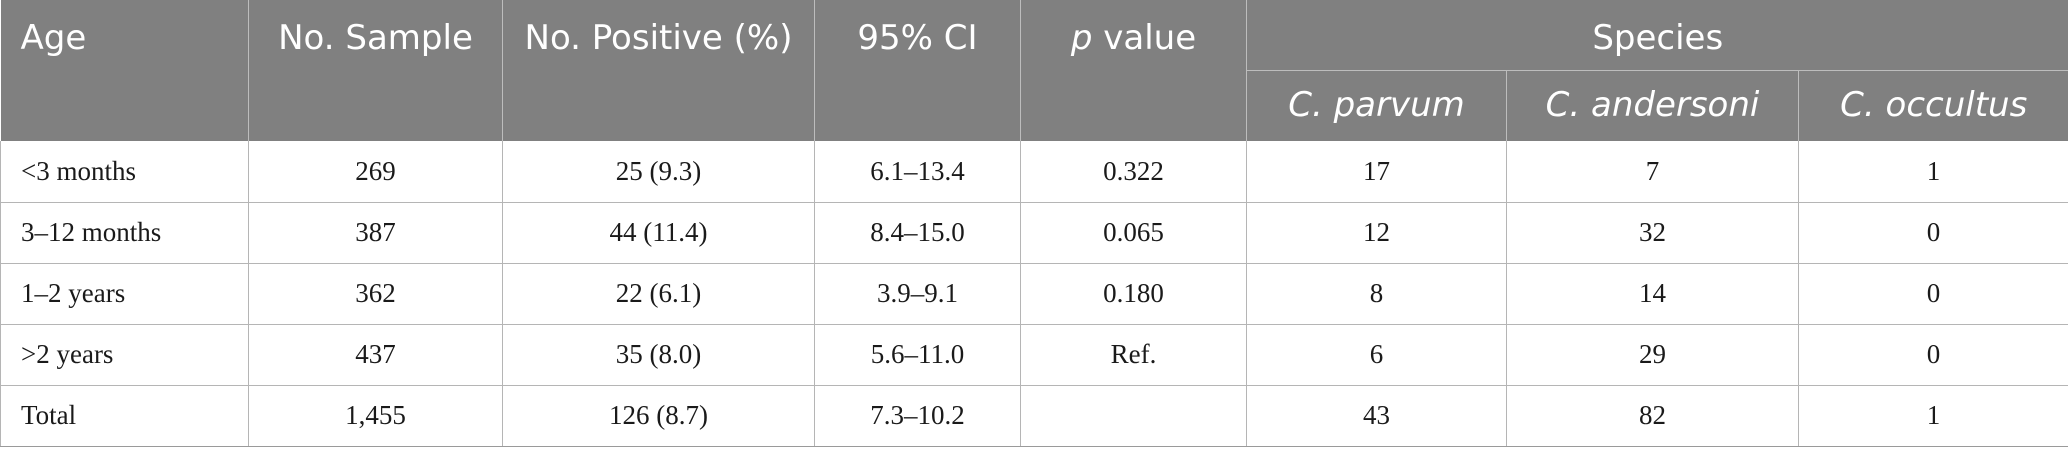  What do you see at coordinates (1376, 416) in the screenshot?
I see `cell-parvum: 43` at bounding box center [1376, 416].